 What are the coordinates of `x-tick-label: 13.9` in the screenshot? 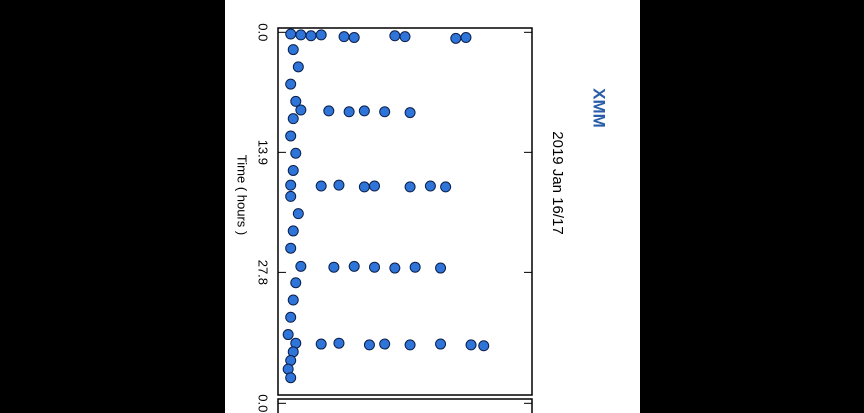 It's located at (263, 152).